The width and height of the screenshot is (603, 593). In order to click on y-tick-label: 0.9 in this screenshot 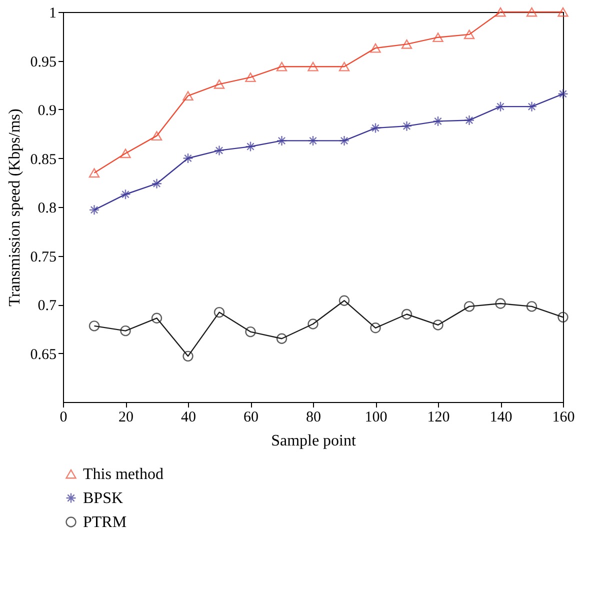, I will do `click(47, 111)`.